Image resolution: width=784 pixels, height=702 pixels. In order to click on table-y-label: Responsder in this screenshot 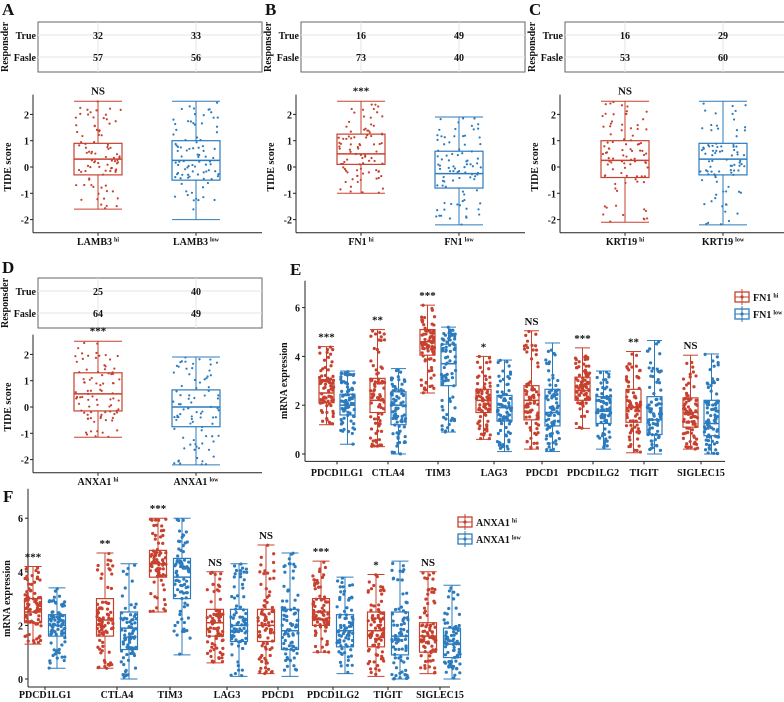, I will do `click(268, 46)`.